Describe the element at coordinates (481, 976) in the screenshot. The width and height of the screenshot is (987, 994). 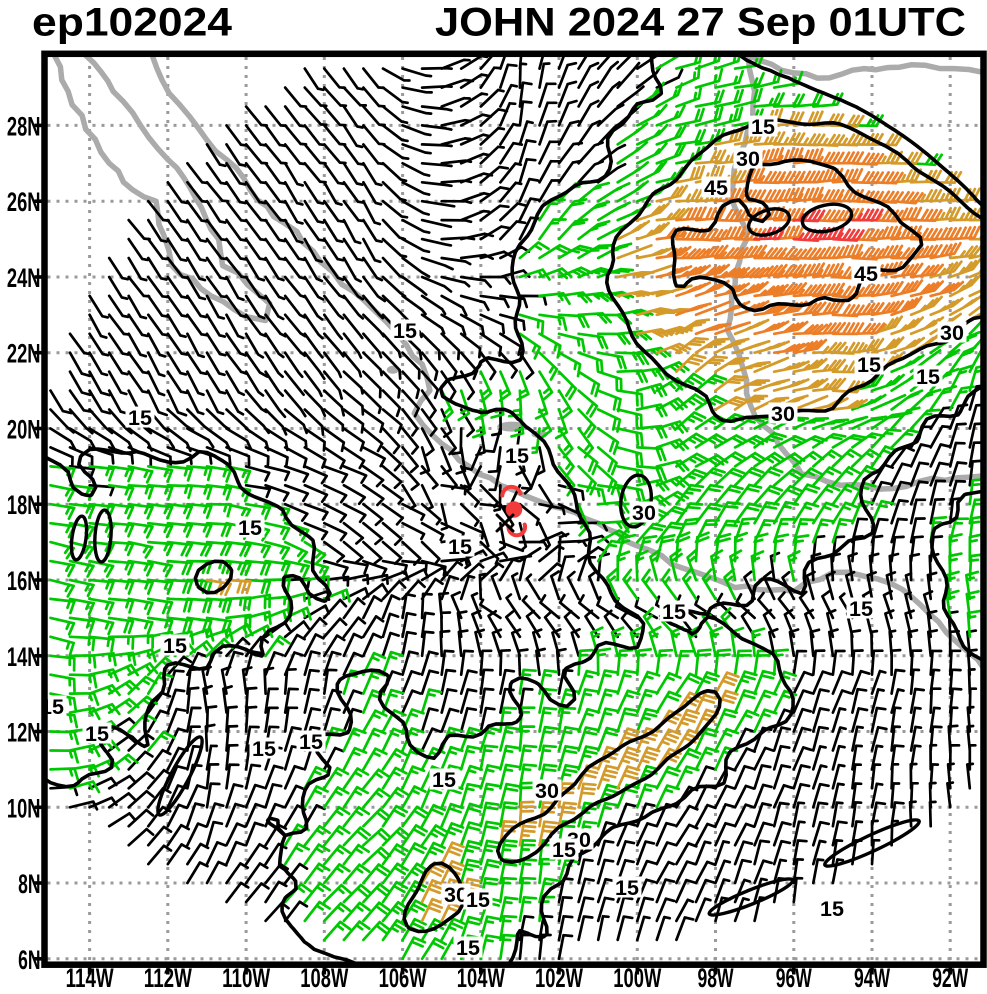
I see `svg-text: 104W` at that location.